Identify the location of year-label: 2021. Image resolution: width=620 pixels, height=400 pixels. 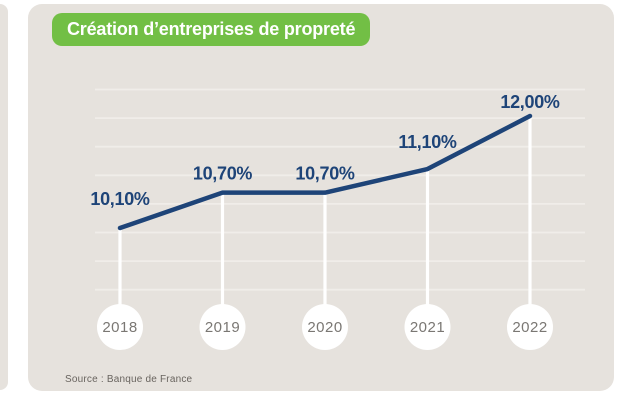
(427, 327).